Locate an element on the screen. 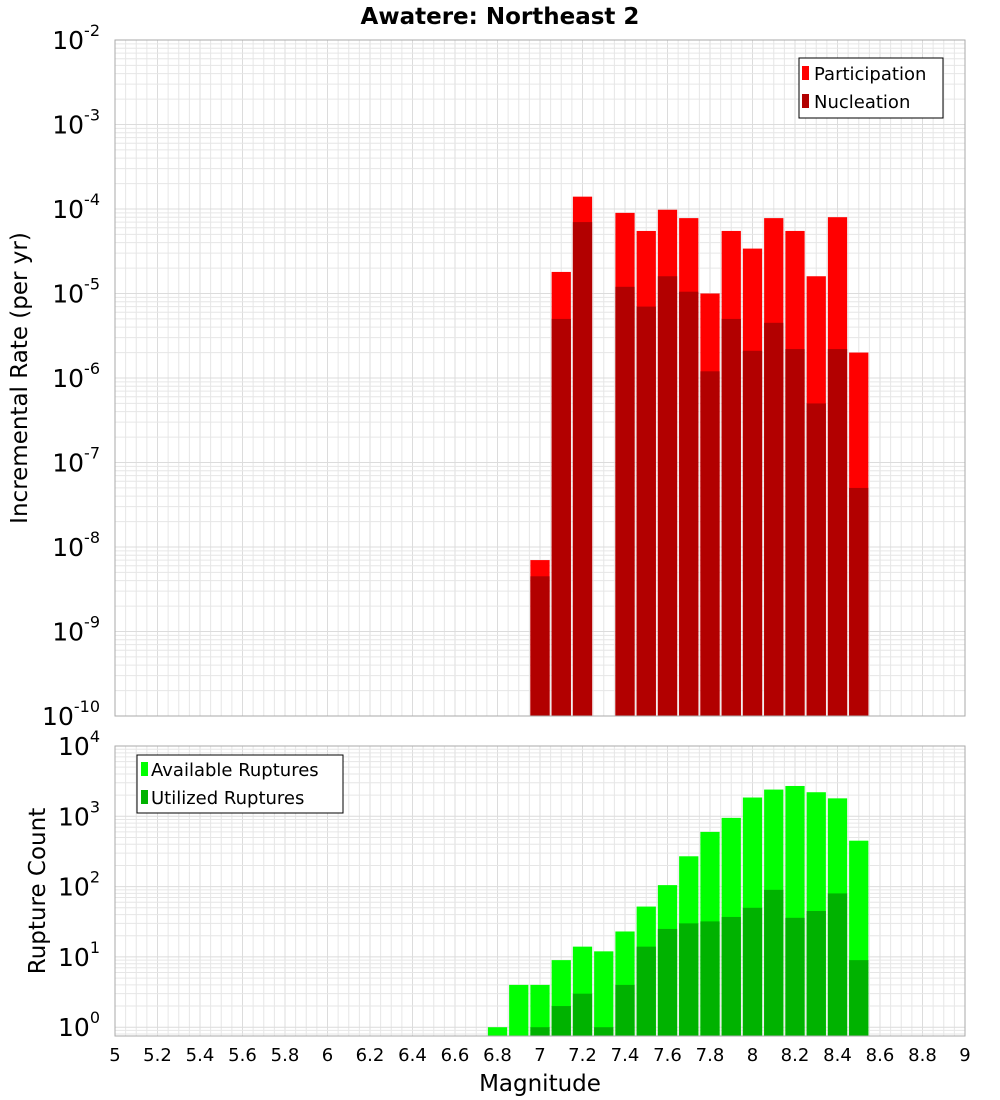  x-tick-label: 8.2 is located at coordinates (795, 1055).